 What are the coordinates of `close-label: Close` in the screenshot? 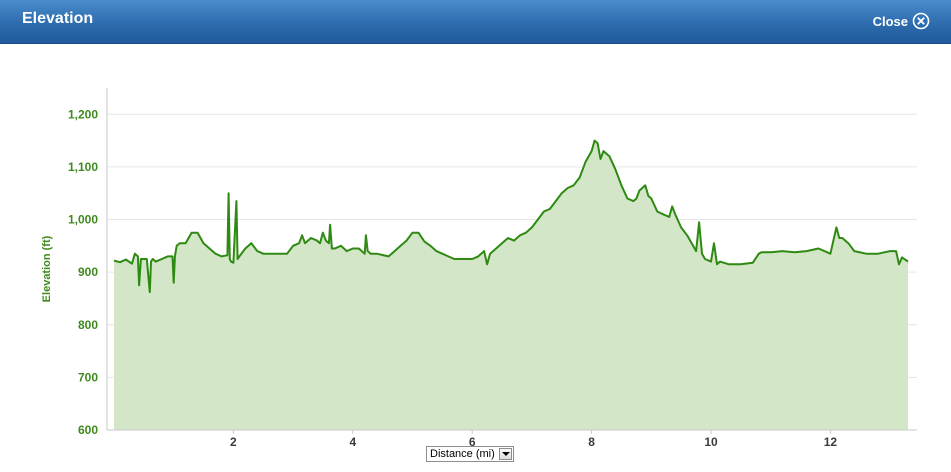 It's located at (890, 21).